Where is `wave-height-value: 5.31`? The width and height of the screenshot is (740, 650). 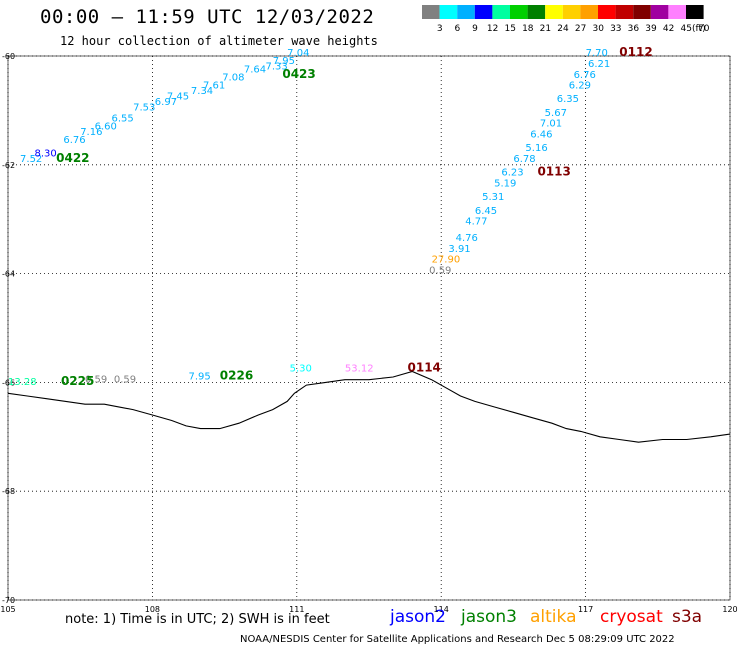 wave-height-value: 5.31 is located at coordinates (493, 197).